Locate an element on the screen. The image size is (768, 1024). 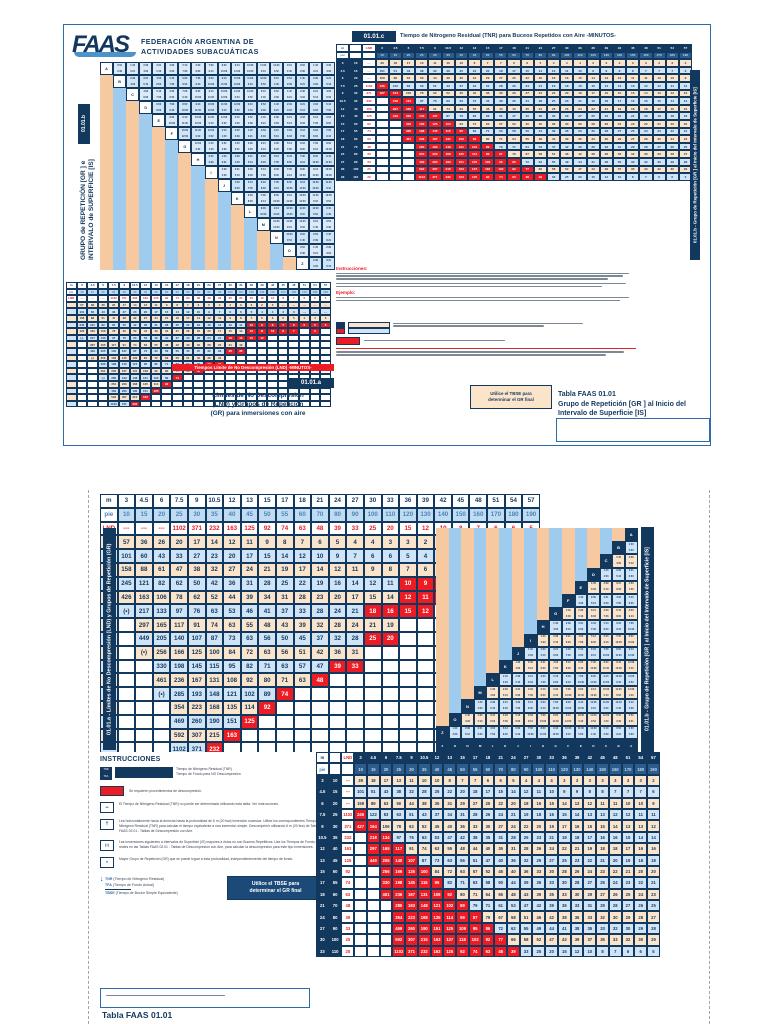
table-cell: 8:00 11:00 is located at coordinates (555, 719).